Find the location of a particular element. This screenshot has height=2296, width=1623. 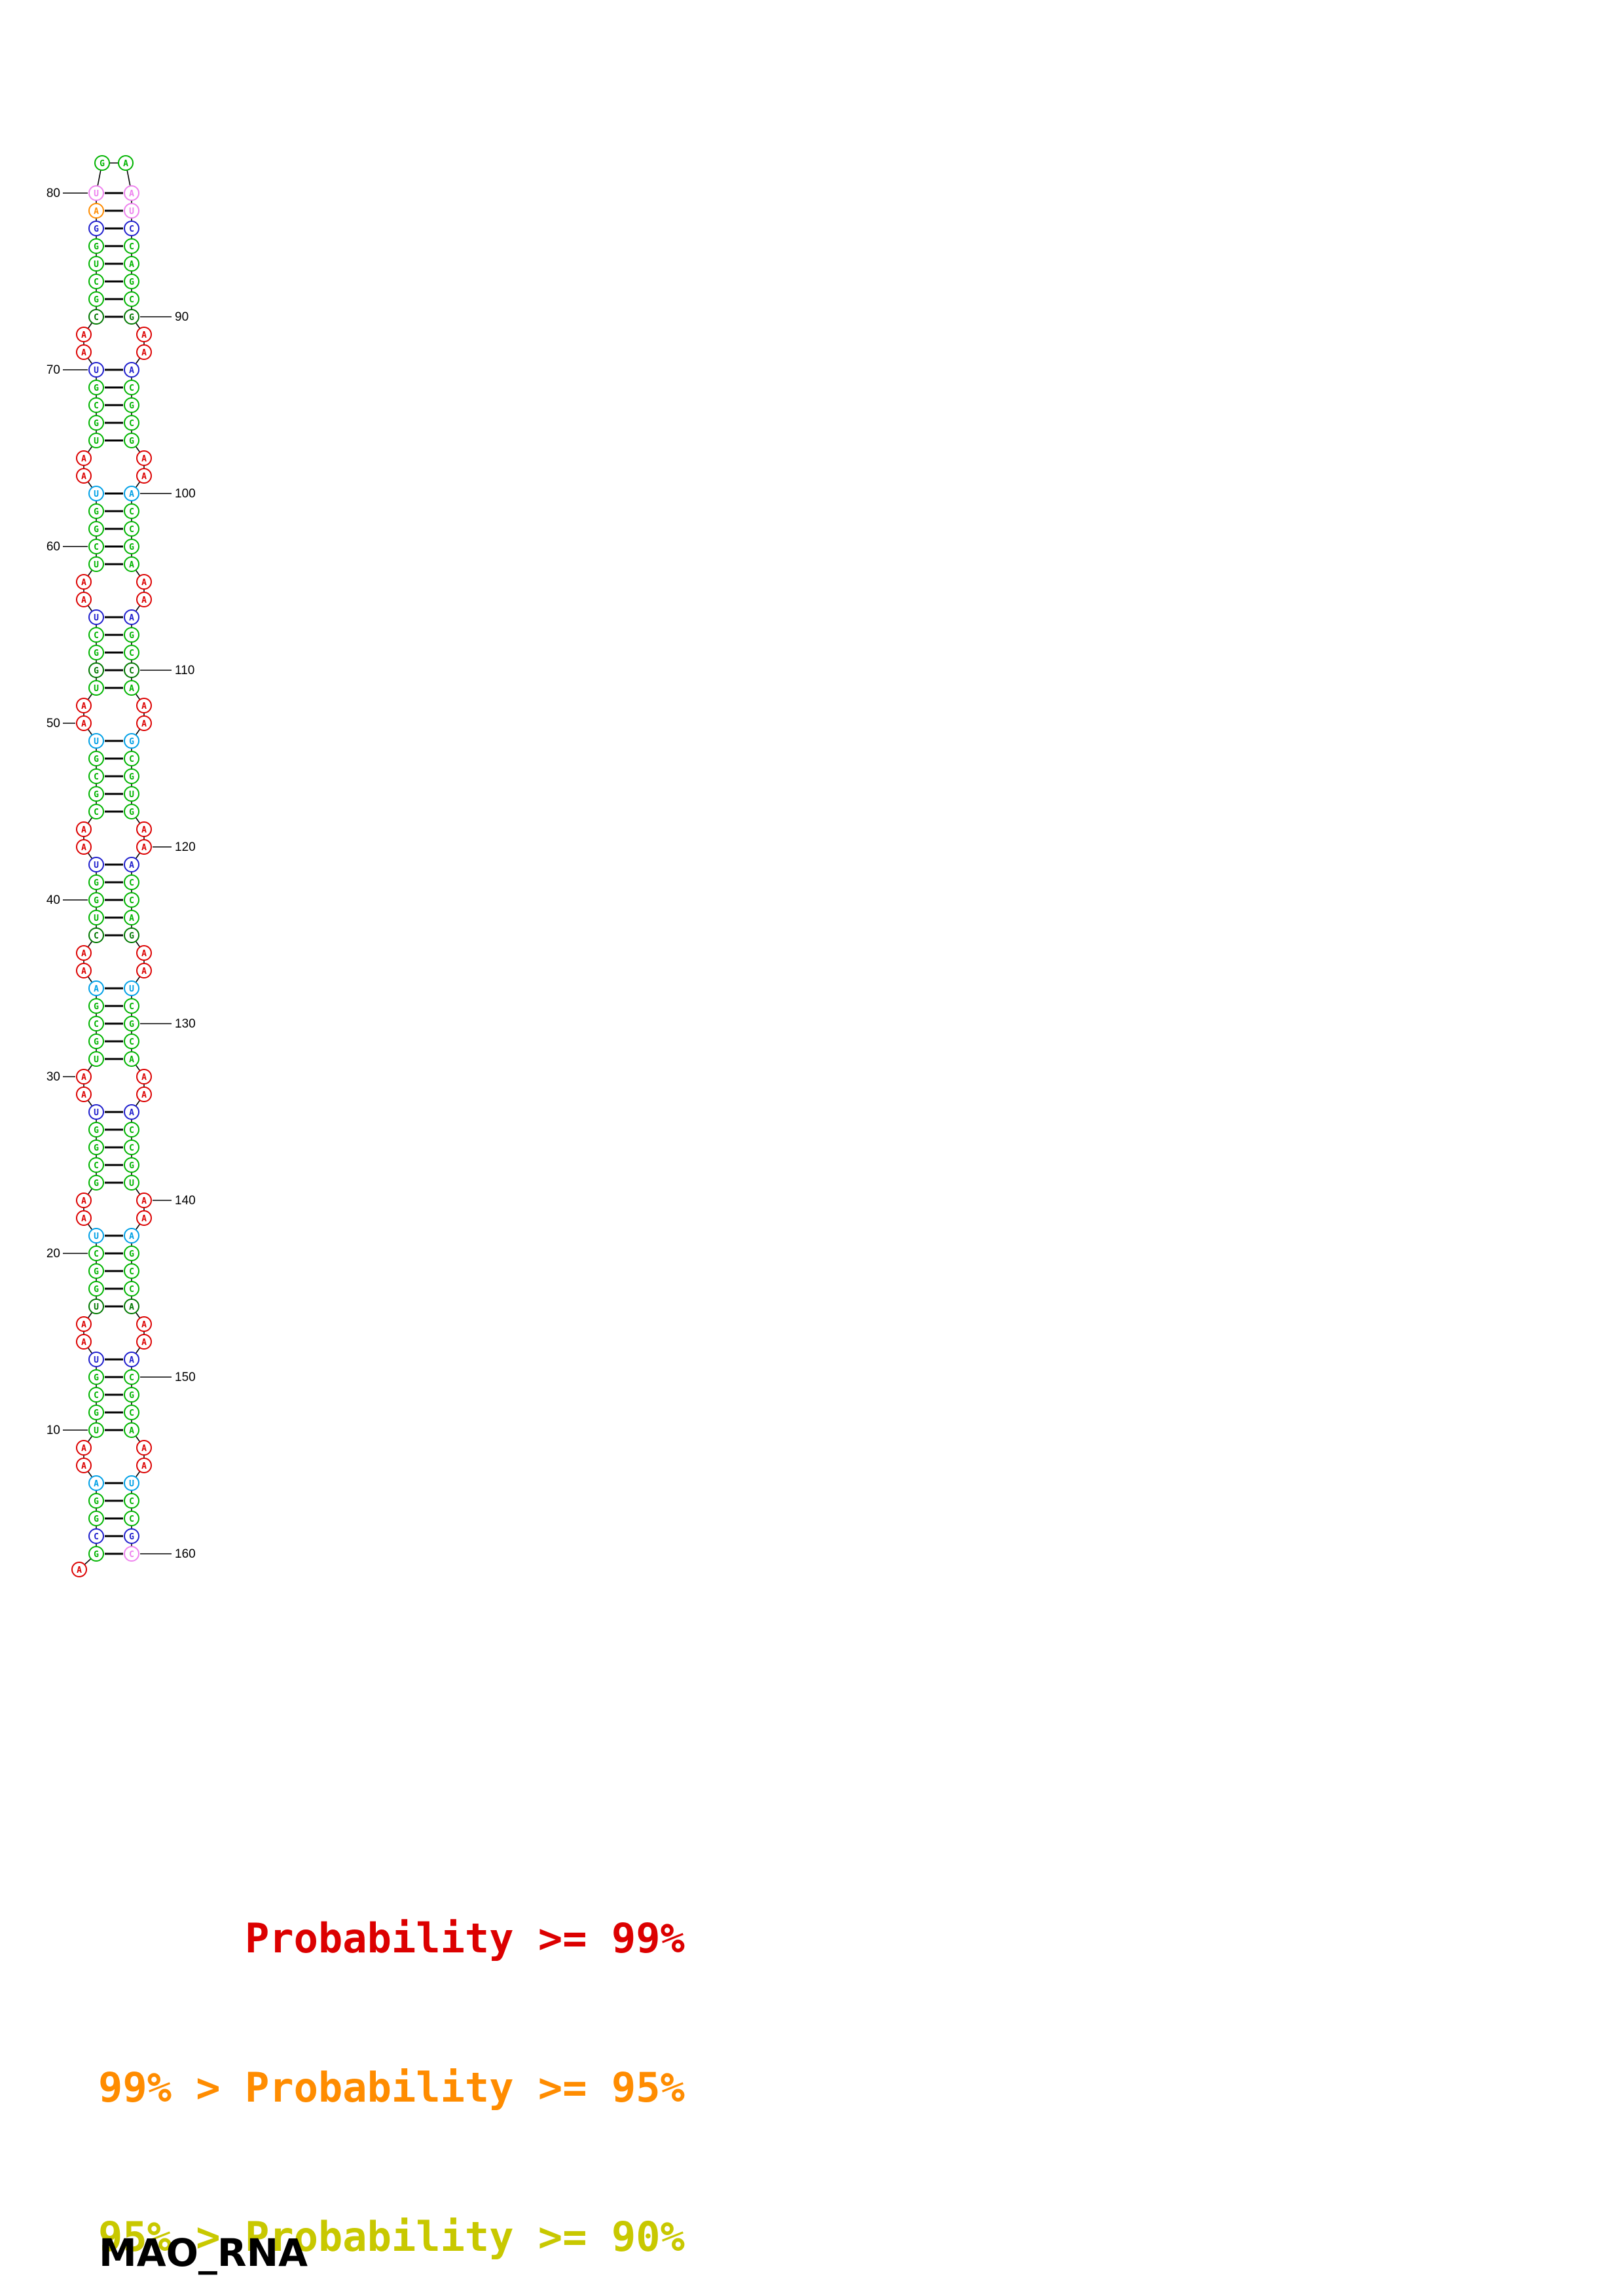

position-label: 100 is located at coordinates (185, 494).